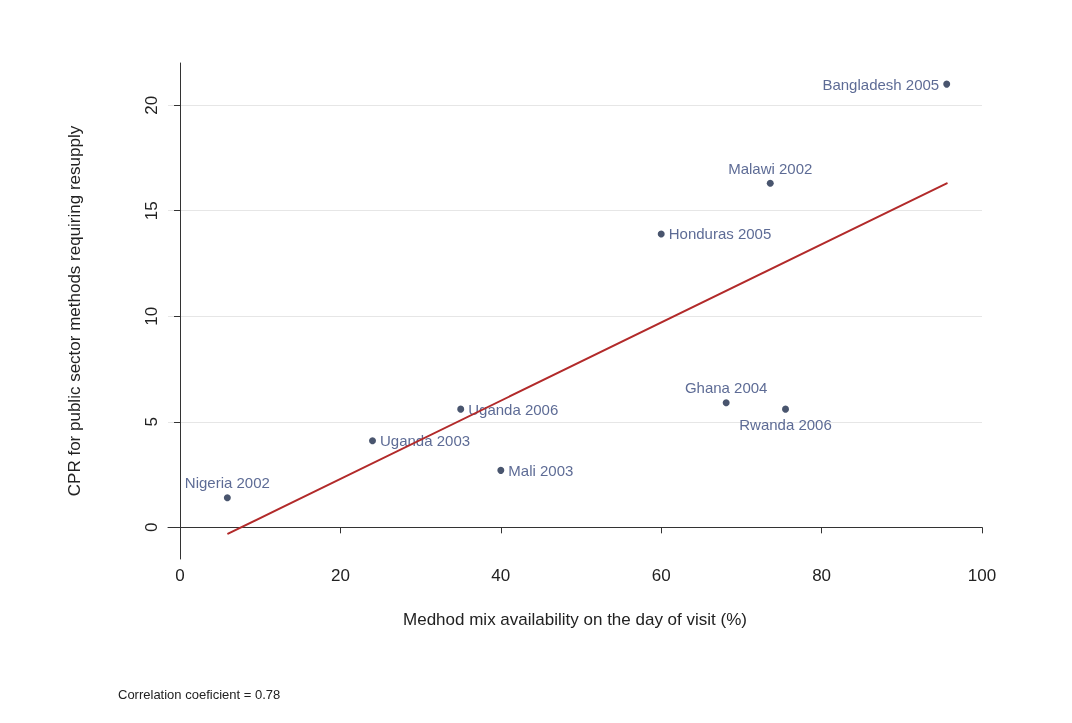  What do you see at coordinates (151, 422) in the screenshot?
I see `y-tick-label: 5` at bounding box center [151, 422].